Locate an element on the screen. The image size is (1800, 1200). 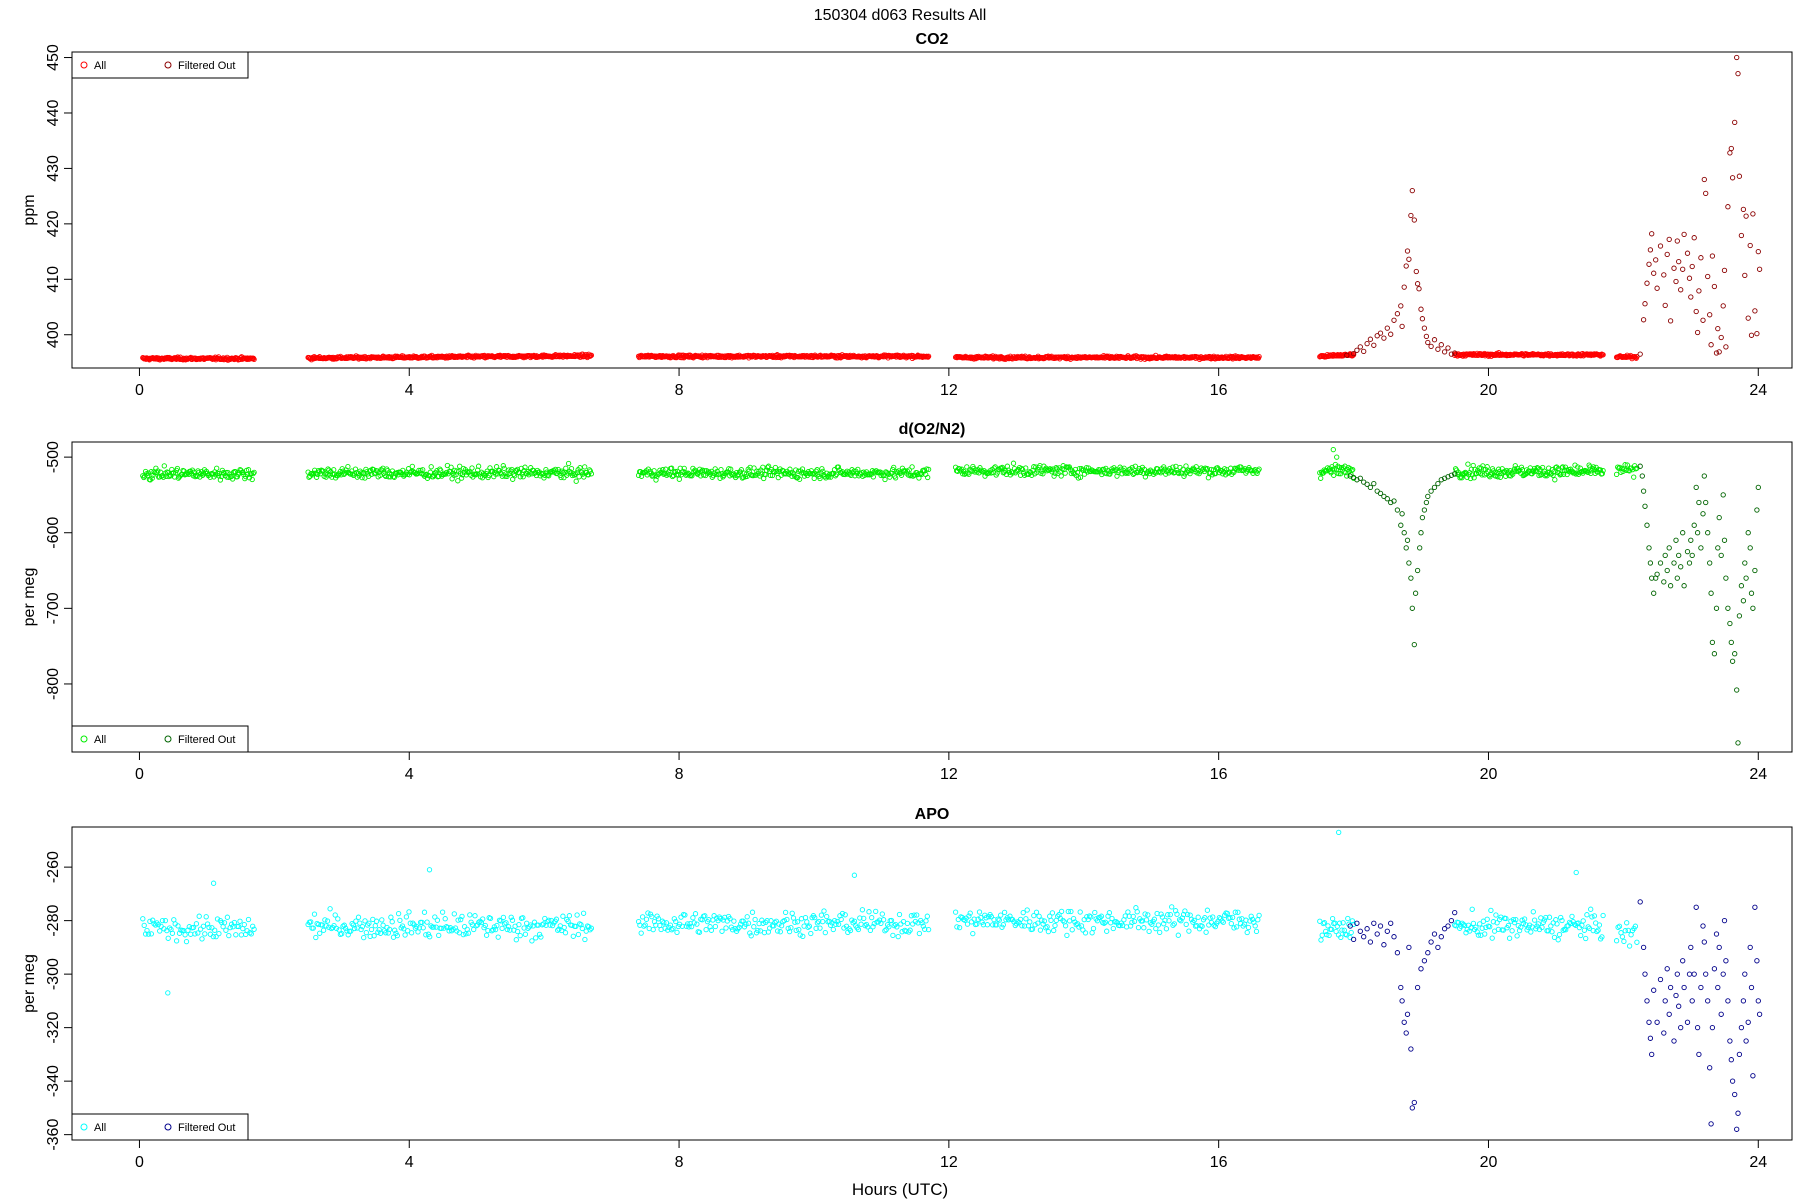
y-tick-label: -500 is located at coordinates (53, 457).